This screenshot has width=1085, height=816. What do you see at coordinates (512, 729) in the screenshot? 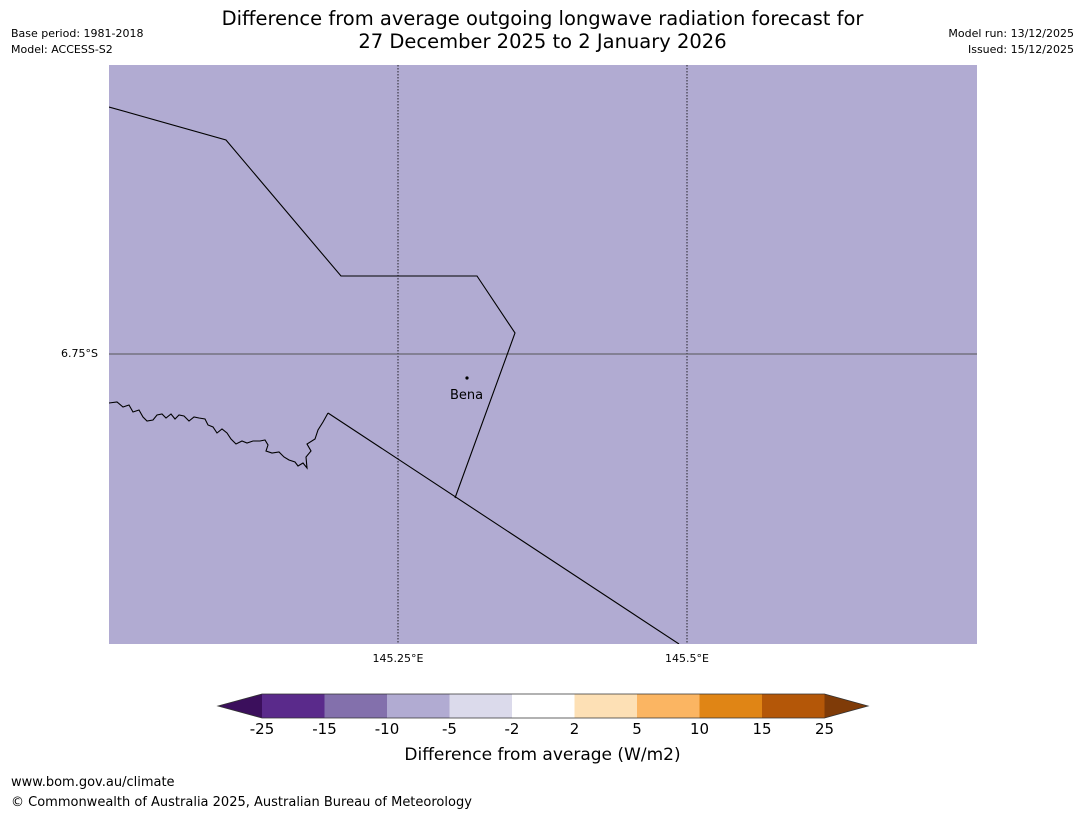
I see `colorbar-tick-label: -2` at bounding box center [512, 729].